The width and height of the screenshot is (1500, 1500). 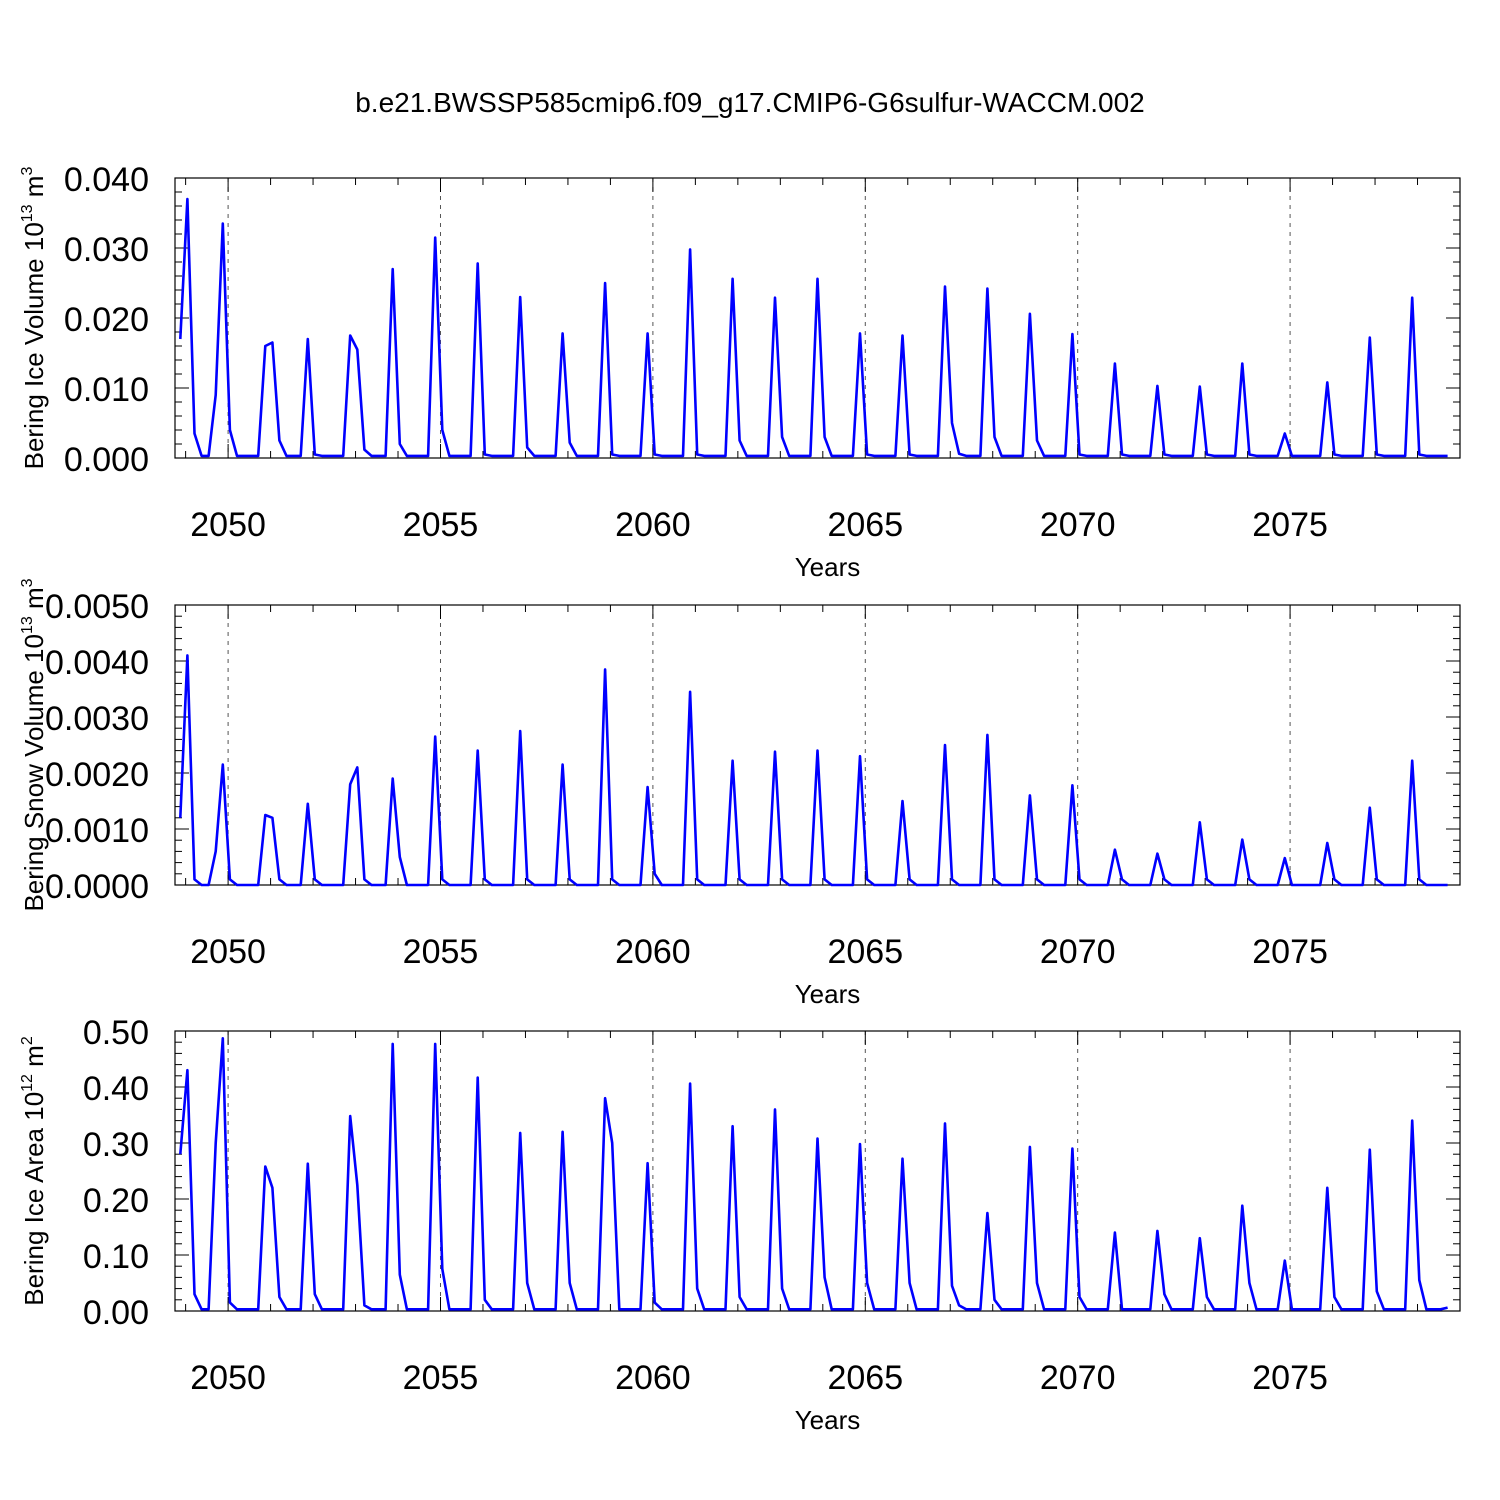 What do you see at coordinates (106, 390) in the screenshot?
I see `y-tick-label: 0.010` at bounding box center [106, 390].